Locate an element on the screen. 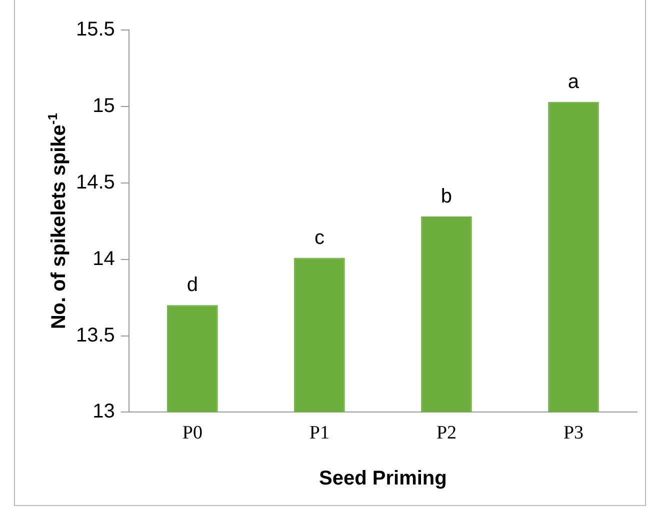  y-axis-title: No. of spikelets spike-1 is located at coordinates (57, 221).